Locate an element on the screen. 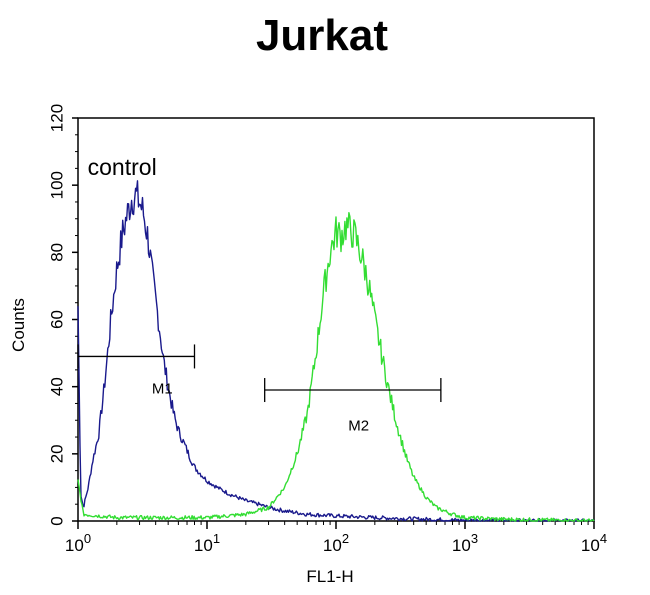 Image resolution: width=650 pixels, height=595 pixels. x-tick-exponent: 1 is located at coordinates (216, 538).